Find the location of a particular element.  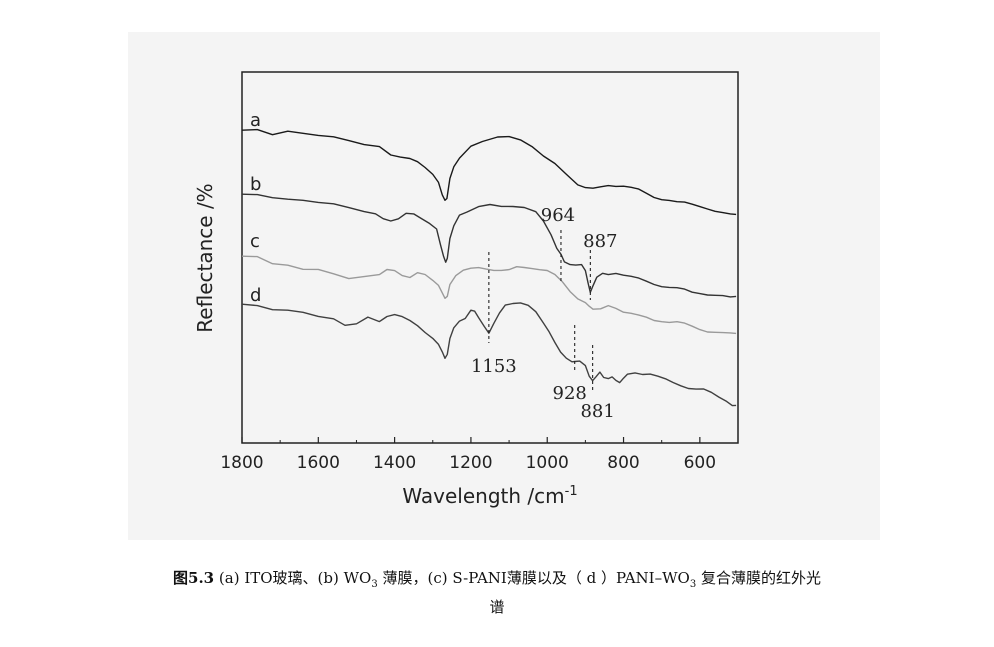

x-tick-label: 1800 is located at coordinates (241, 463).